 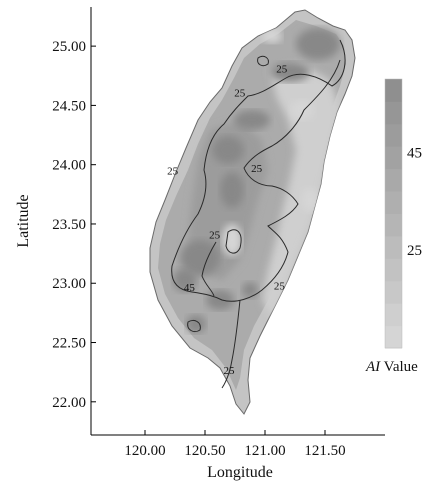 What do you see at coordinates (263, 61) in the screenshot?
I see `contour-line-north-loop` at bounding box center [263, 61].